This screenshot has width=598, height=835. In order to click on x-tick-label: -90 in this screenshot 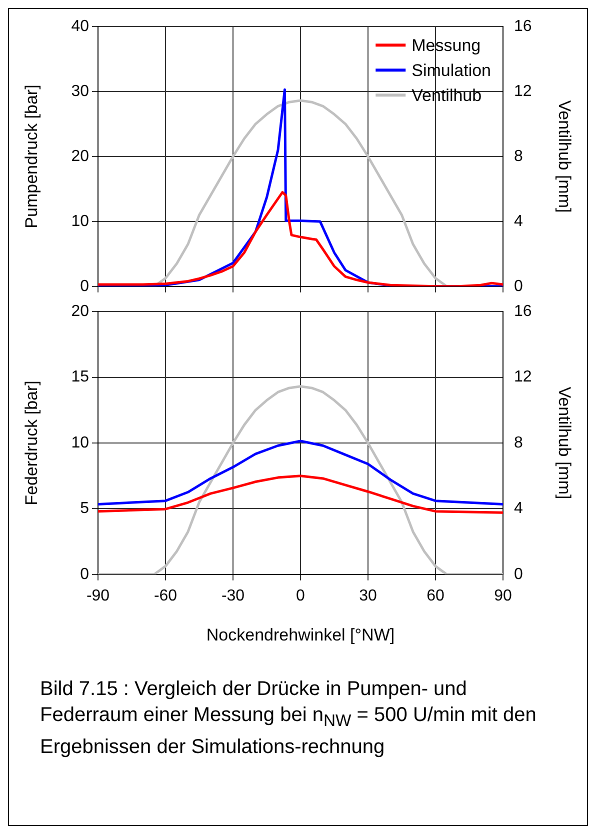, I will do `click(98, 595)`.